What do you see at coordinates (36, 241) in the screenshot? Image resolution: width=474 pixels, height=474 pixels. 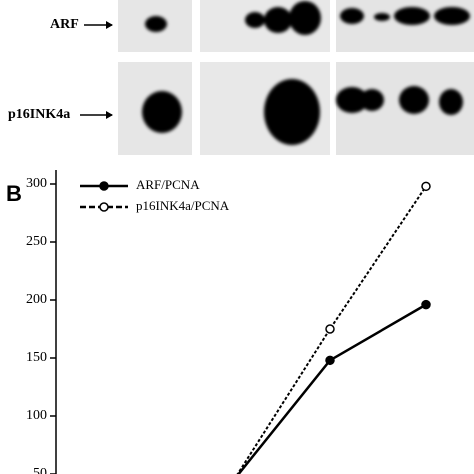 I see `y-tick-label: 250` at bounding box center [36, 241].